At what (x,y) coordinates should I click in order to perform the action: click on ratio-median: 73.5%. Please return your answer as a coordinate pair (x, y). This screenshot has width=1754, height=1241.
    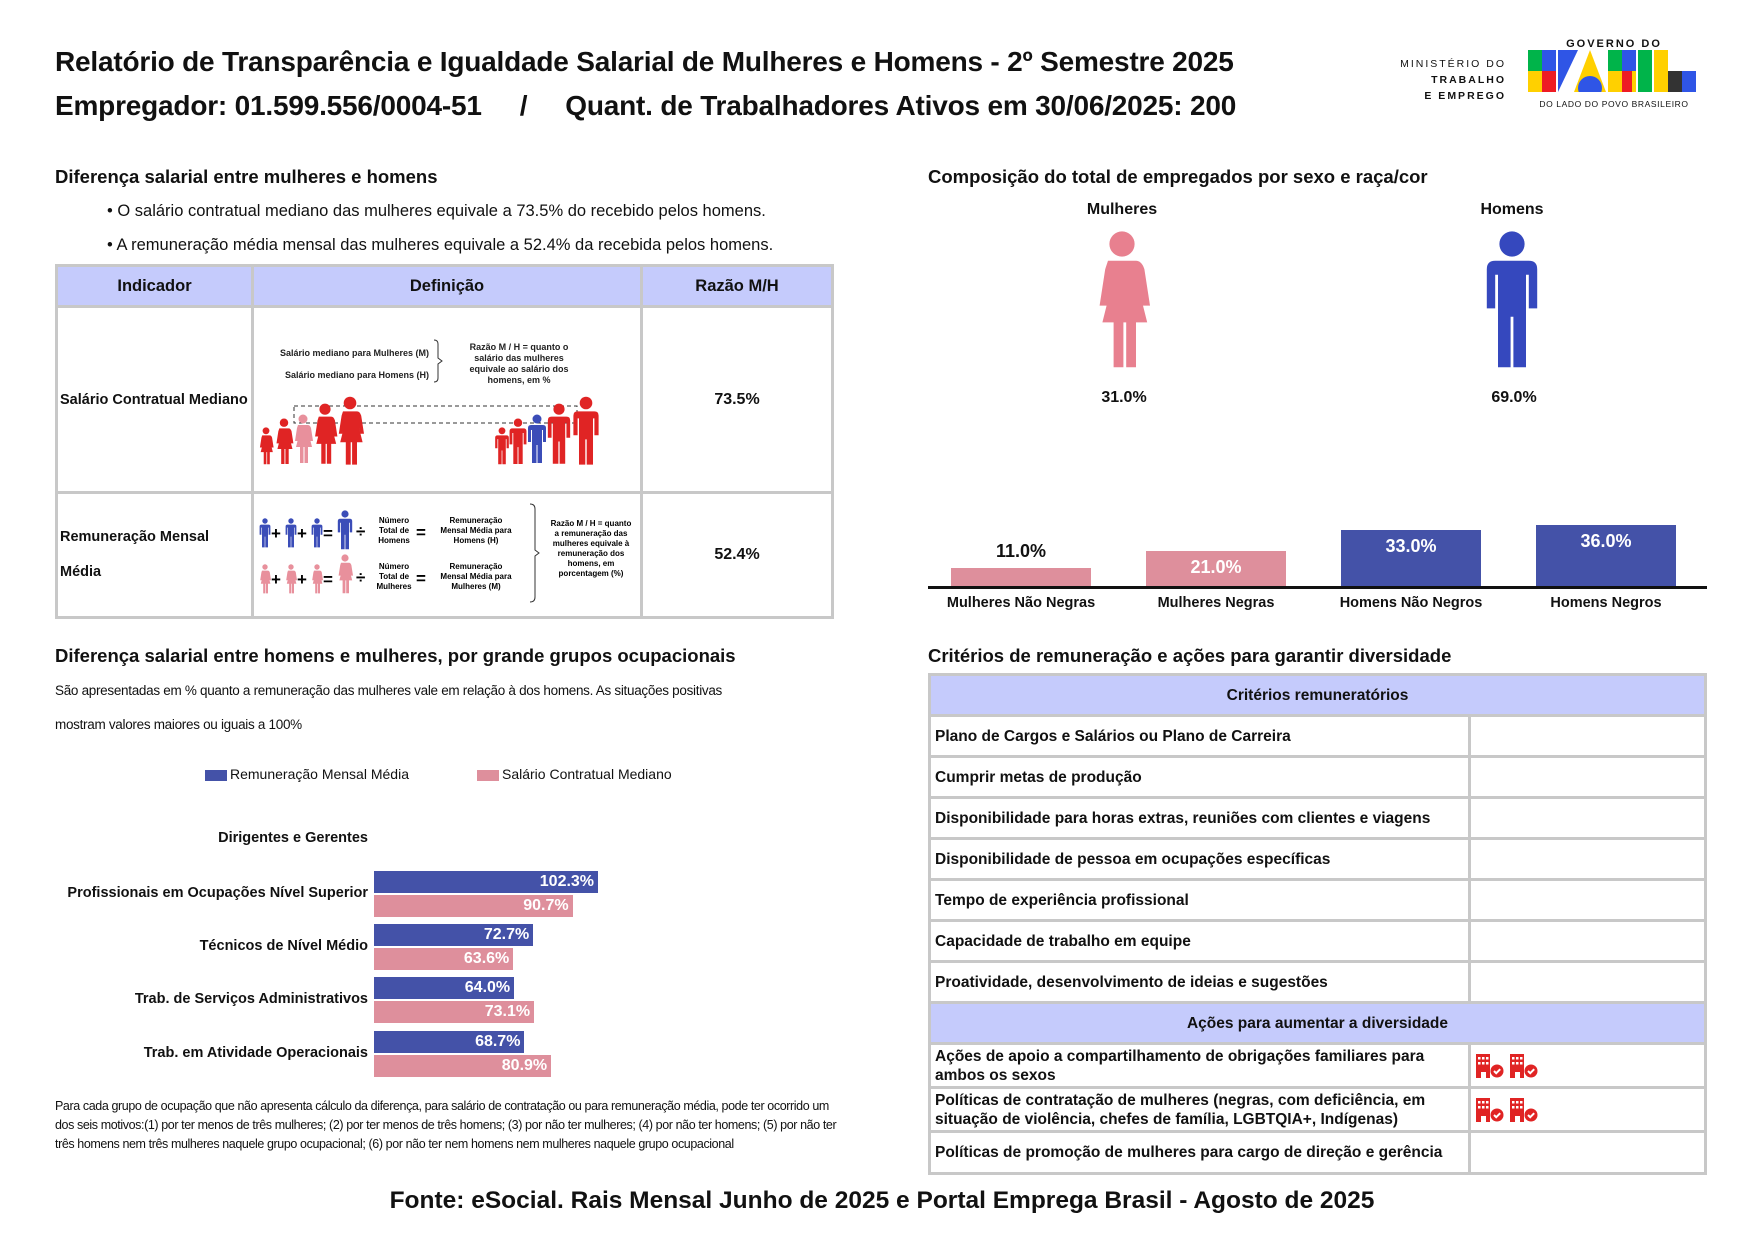
    Looking at the image, I should click on (737, 399).